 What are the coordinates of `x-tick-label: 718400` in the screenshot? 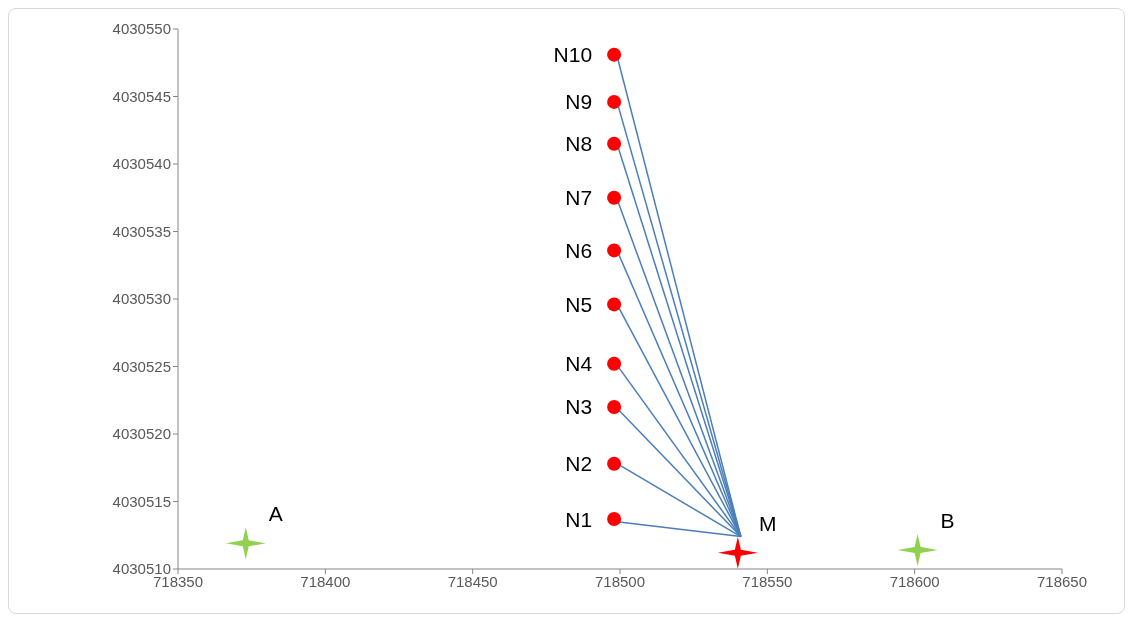 It's located at (325, 581).